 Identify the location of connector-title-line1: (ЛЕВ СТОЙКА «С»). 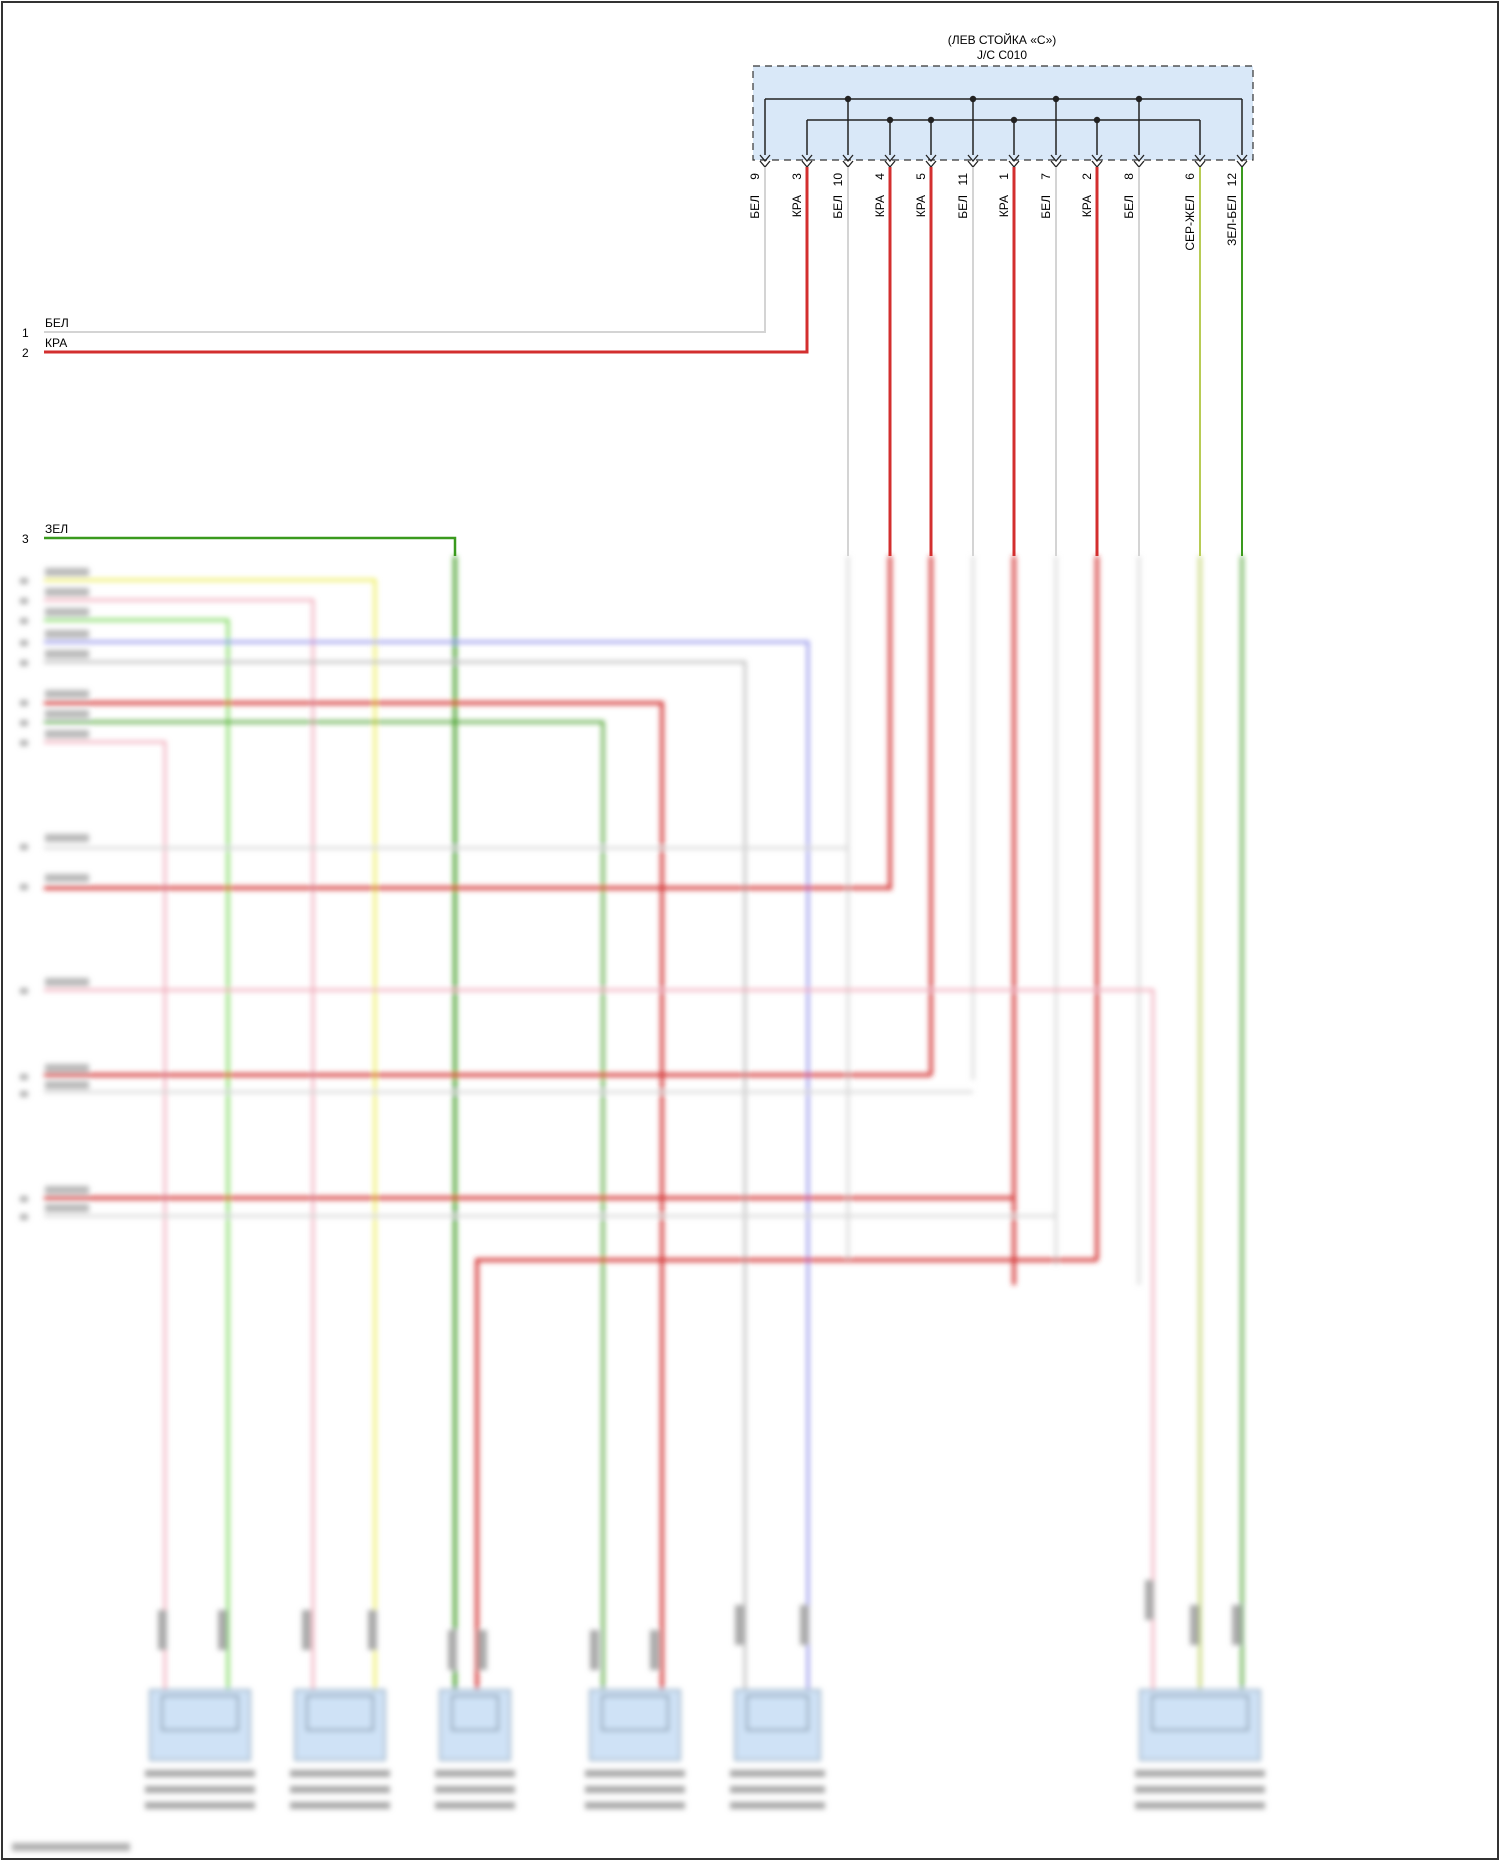
(1002, 39).